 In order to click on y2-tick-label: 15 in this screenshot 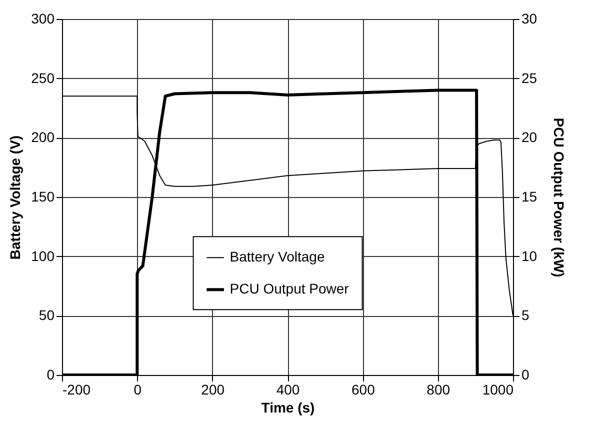, I will do `click(530, 196)`.